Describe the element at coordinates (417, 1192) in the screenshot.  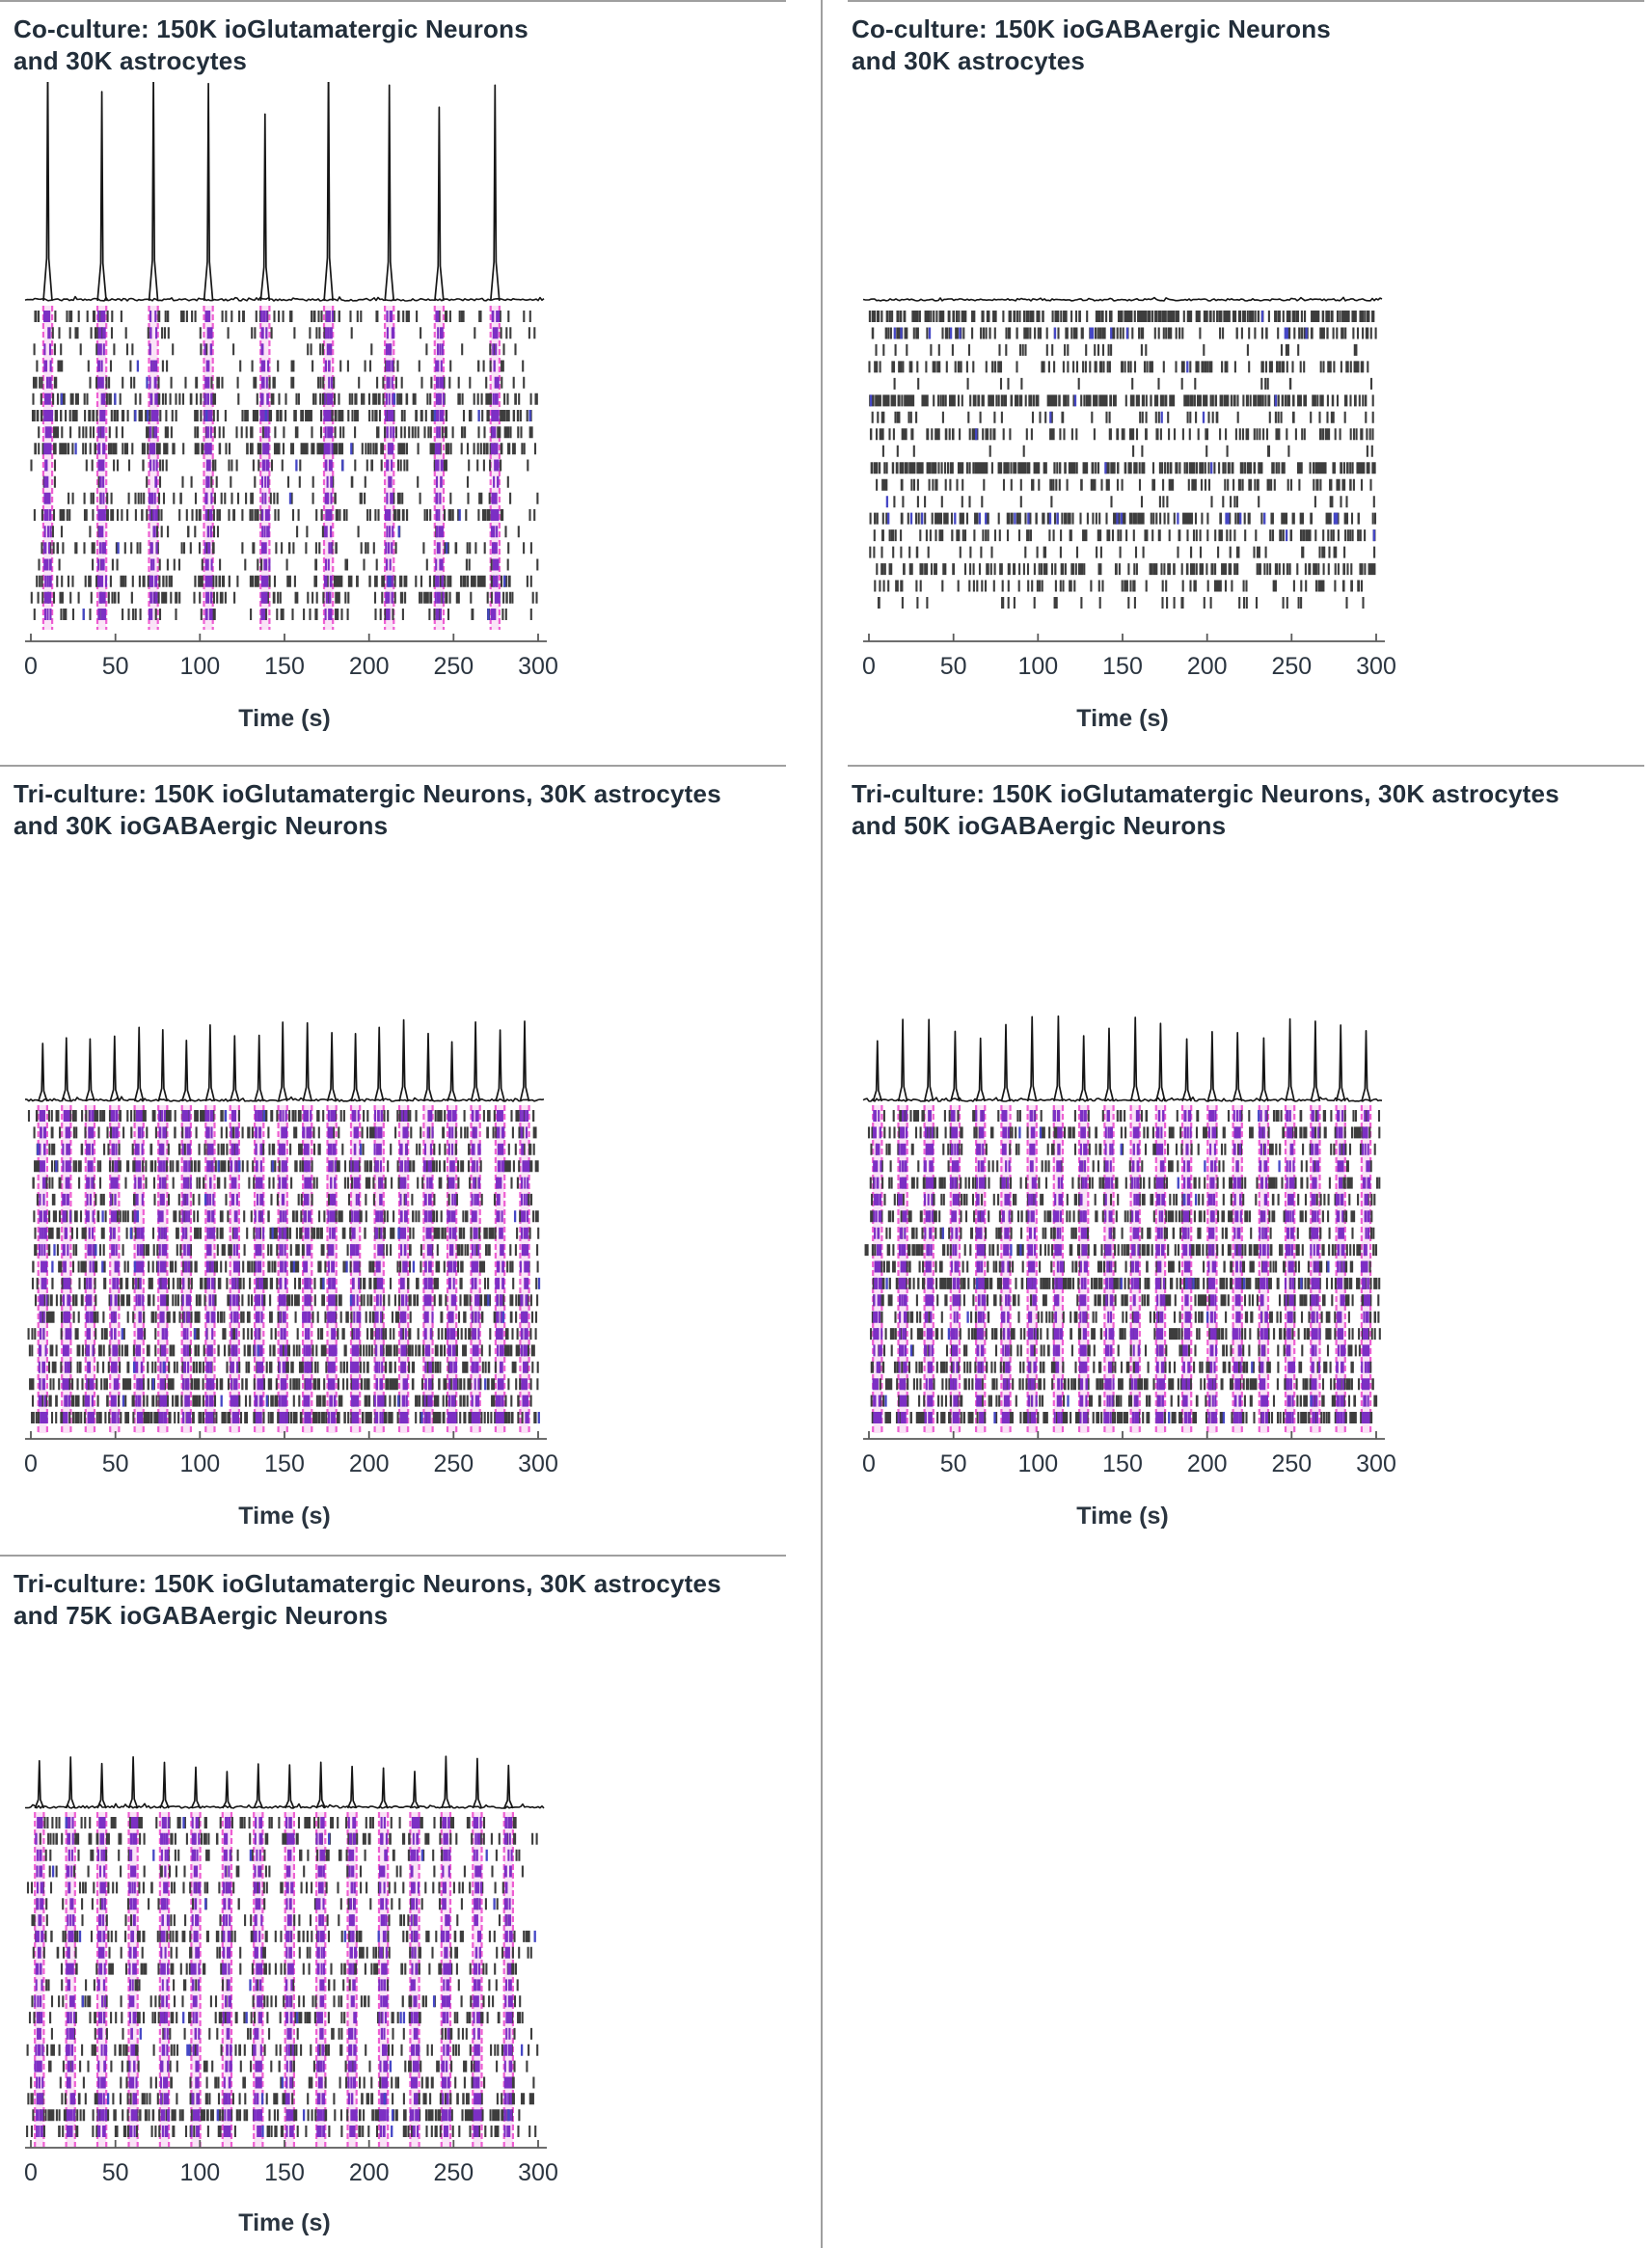
I see `raster-plot-tri-culture-30k: 0 50 100 150 200 250 300 Time (s)` at that location.